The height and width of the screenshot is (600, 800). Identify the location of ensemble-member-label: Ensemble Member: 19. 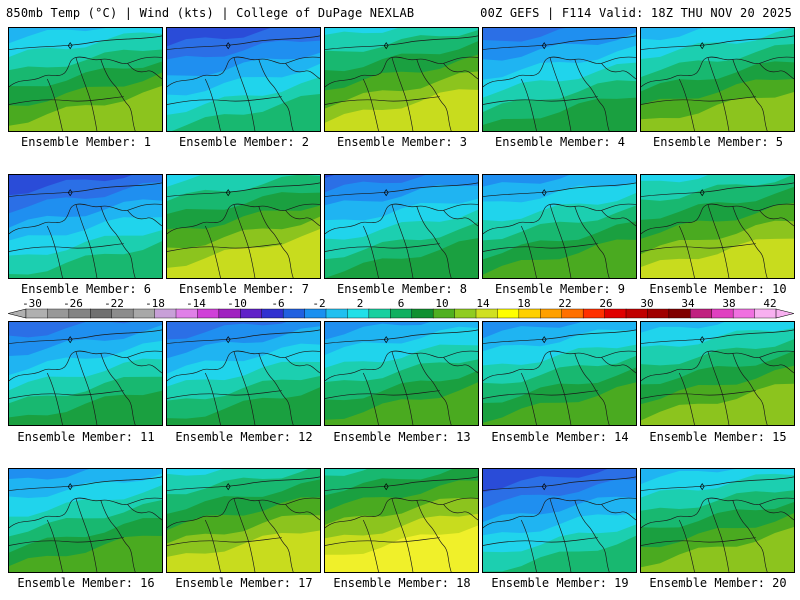
(560, 583).